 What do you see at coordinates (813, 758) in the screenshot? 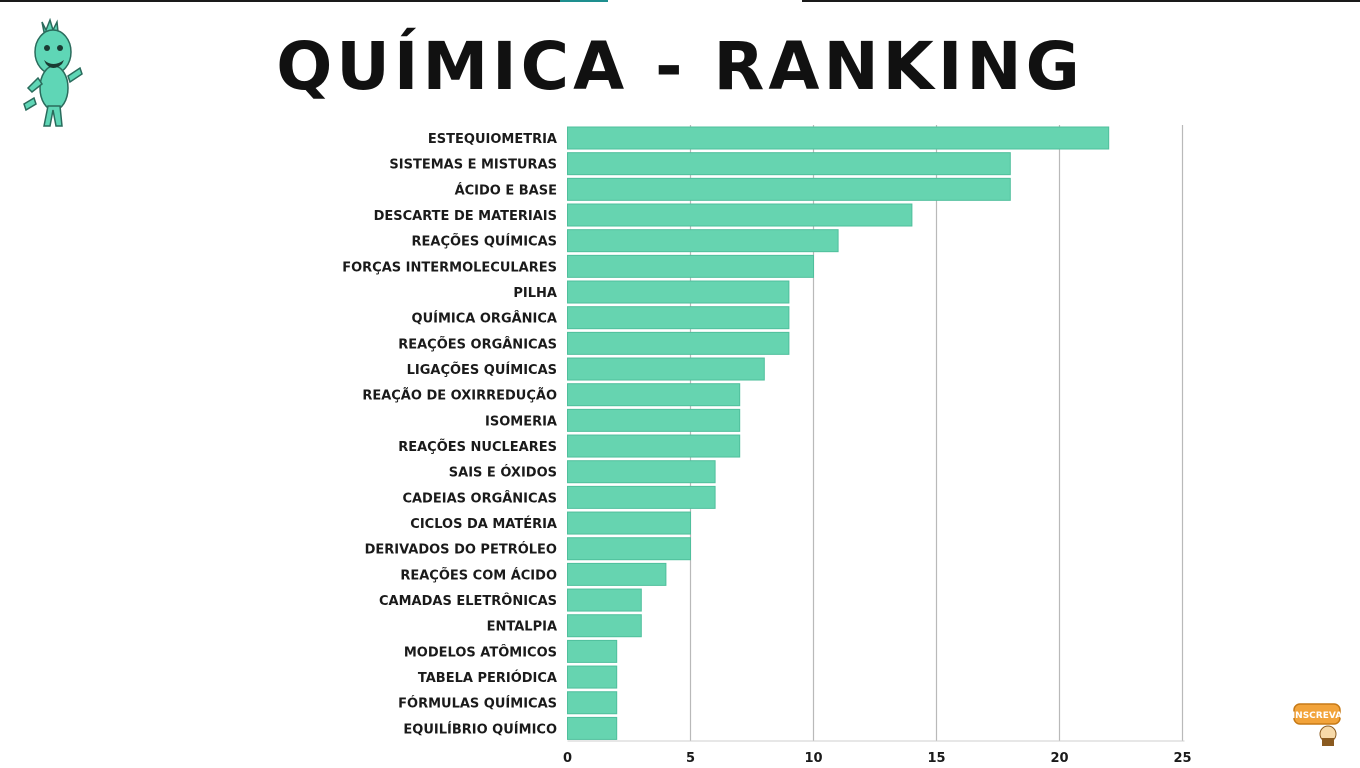
I see `x-tick-label: 10` at bounding box center [813, 758].